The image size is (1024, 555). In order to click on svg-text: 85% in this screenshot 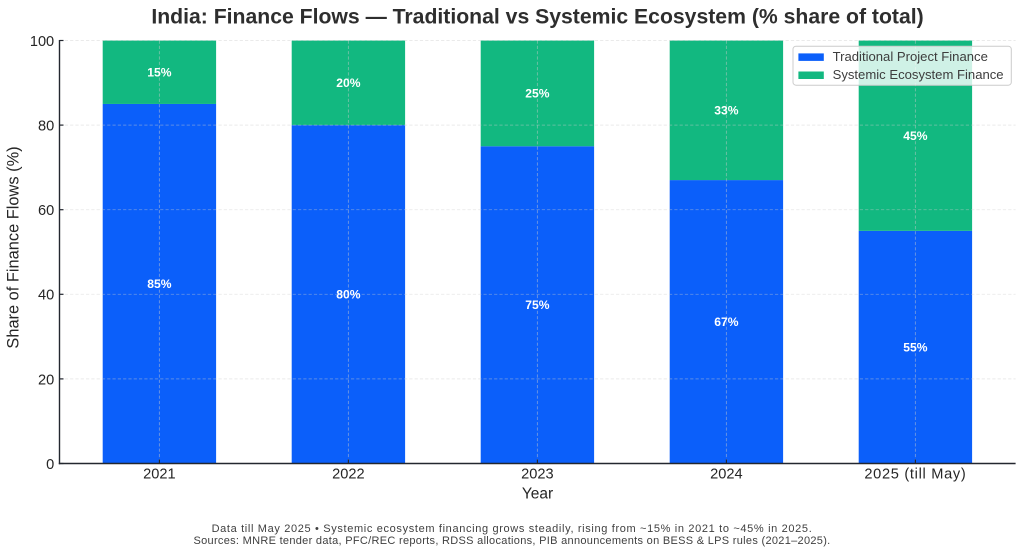, I will do `click(159, 284)`.